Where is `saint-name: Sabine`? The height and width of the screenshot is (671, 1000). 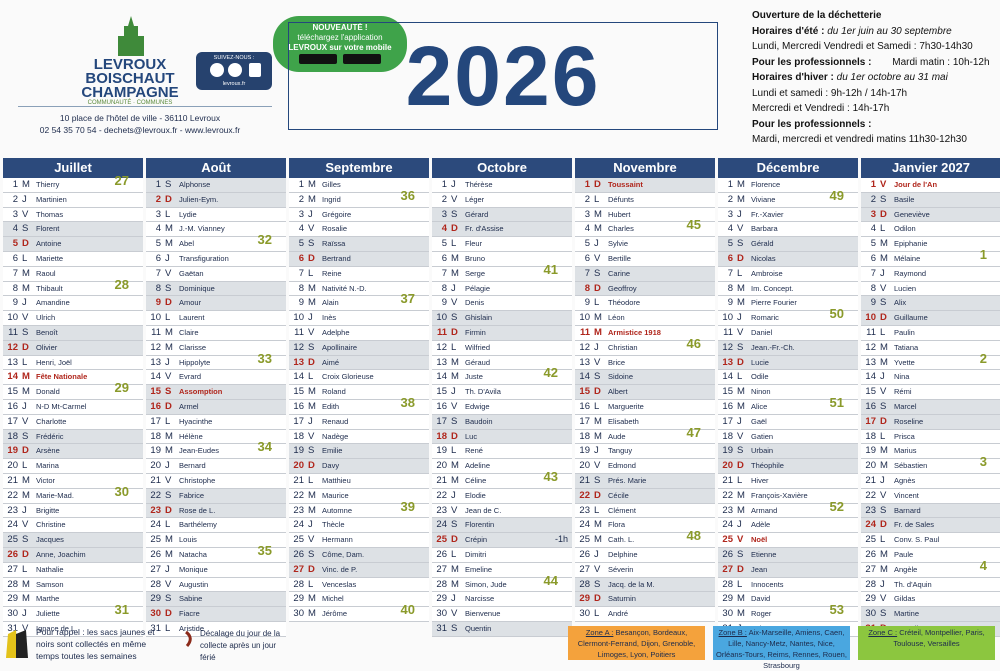
saint-name: Sabine is located at coordinates (191, 599).